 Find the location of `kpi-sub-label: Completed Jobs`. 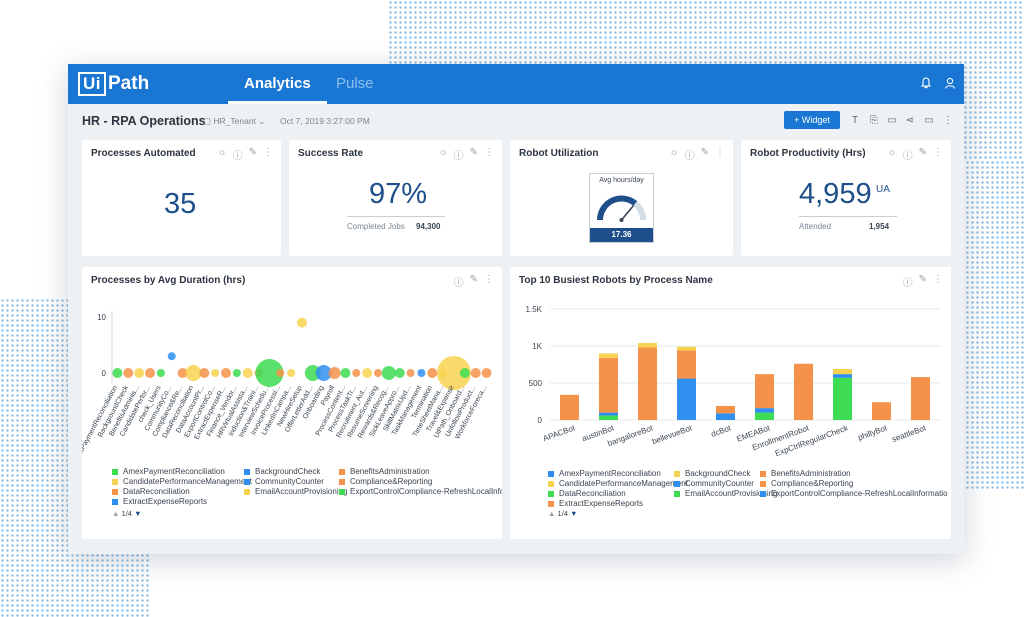

kpi-sub-label: Completed Jobs is located at coordinates (376, 226).